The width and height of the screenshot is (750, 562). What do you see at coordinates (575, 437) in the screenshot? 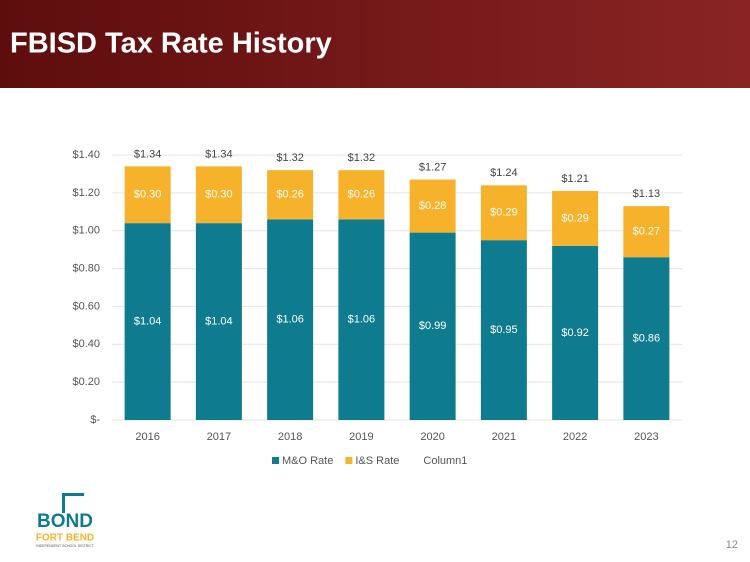
I see `x-tick-label: 2022` at bounding box center [575, 437].